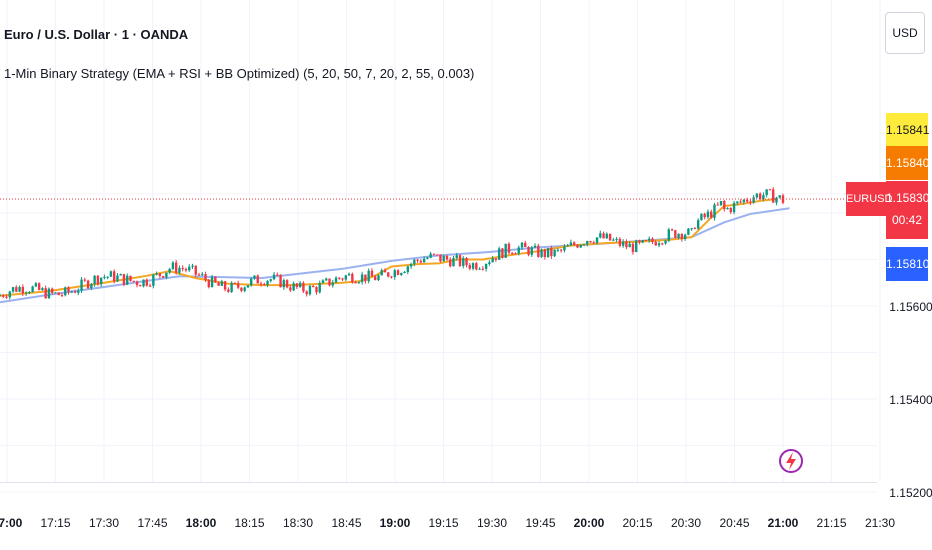 Image resolution: width=932 pixels, height=550 pixels. Describe the element at coordinates (908, 210) in the screenshot. I see `price-tag-last: 1.15830 00:42` at that location.